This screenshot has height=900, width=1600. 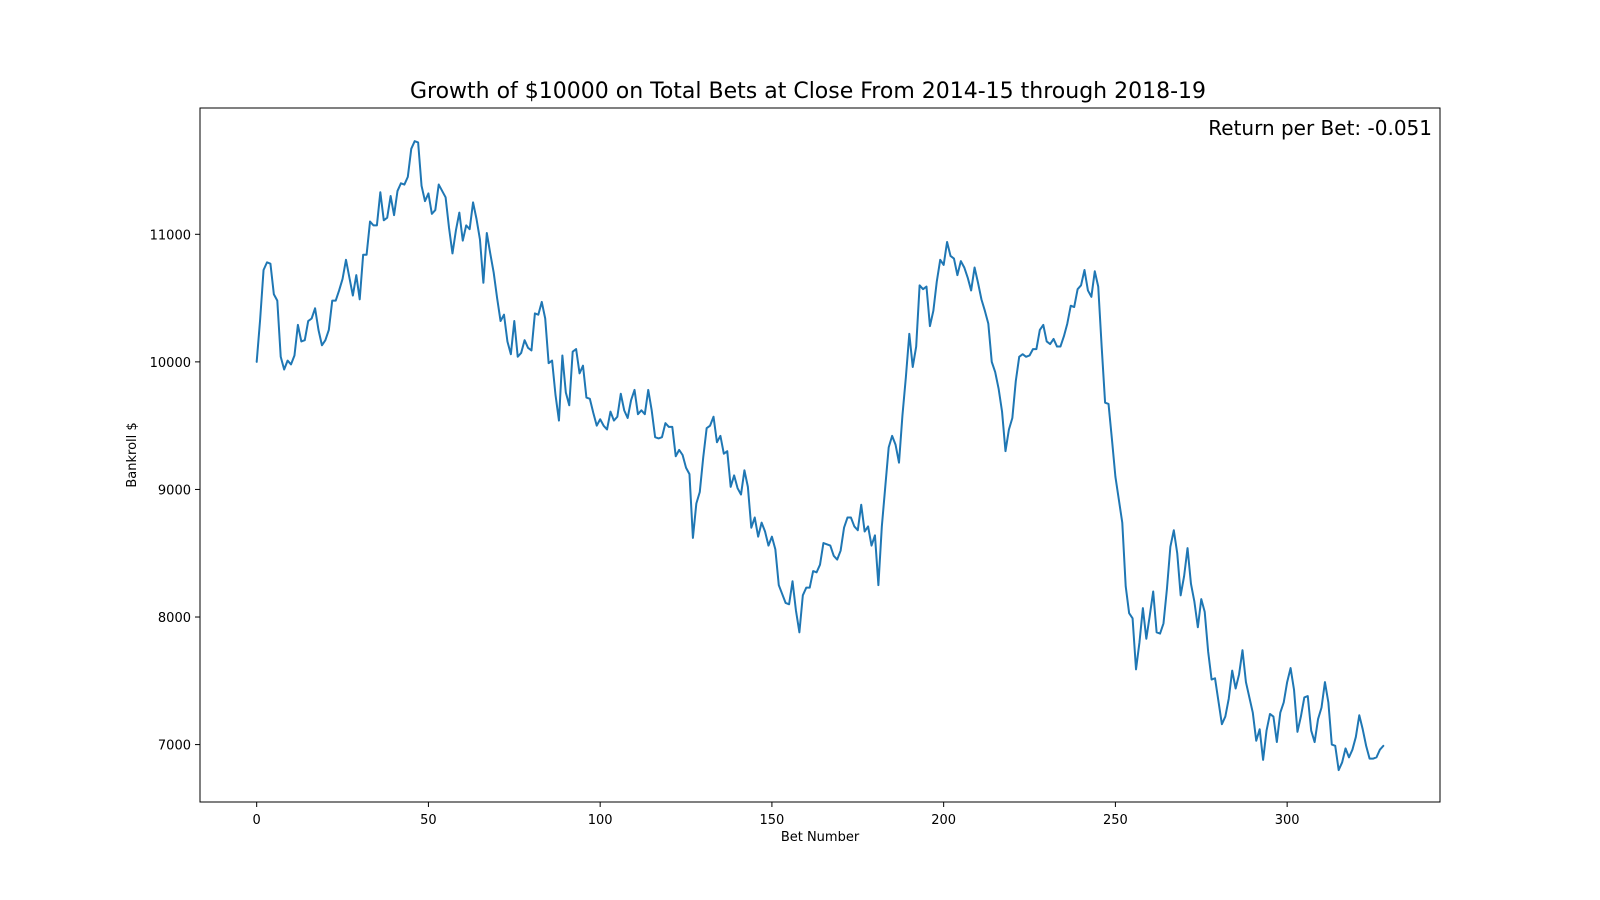 I want to click on x-tick-label: 300, so click(x=1287, y=820).